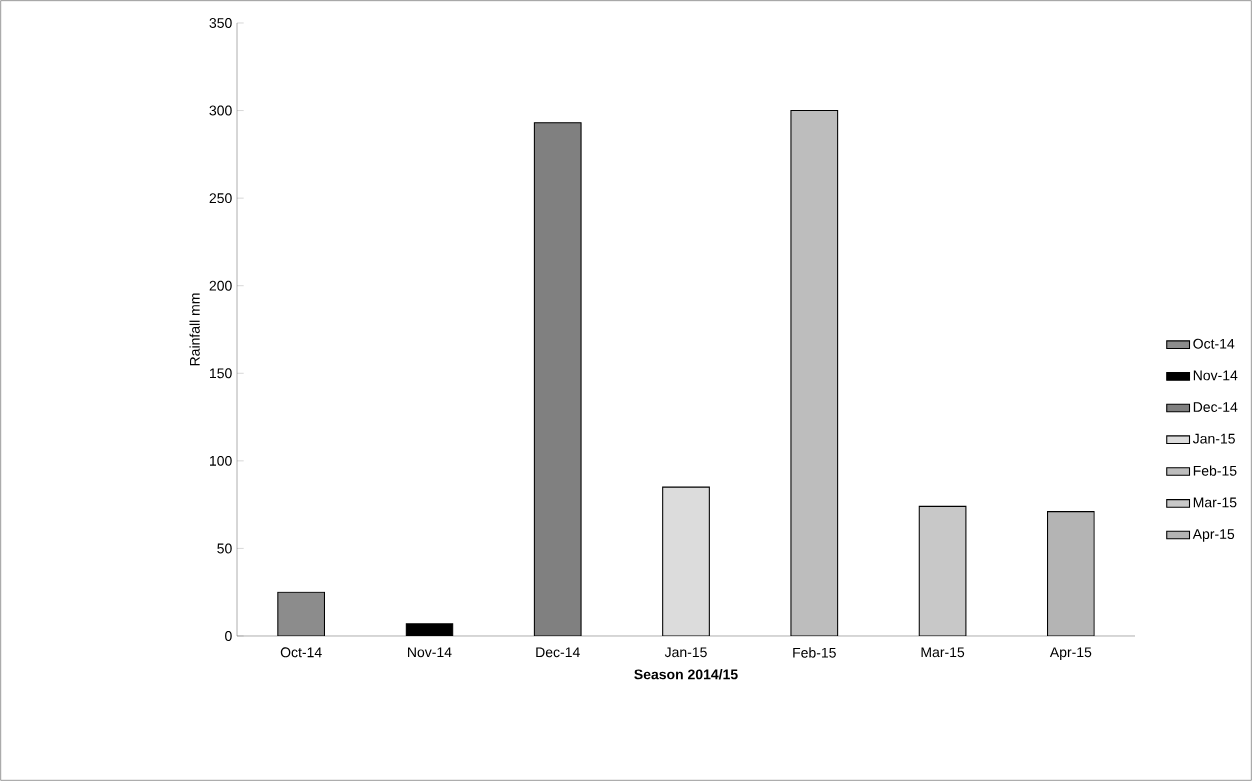 The width and height of the screenshot is (1252, 781). What do you see at coordinates (943, 652) in the screenshot?
I see `x-tick-label: Mar-15` at bounding box center [943, 652].